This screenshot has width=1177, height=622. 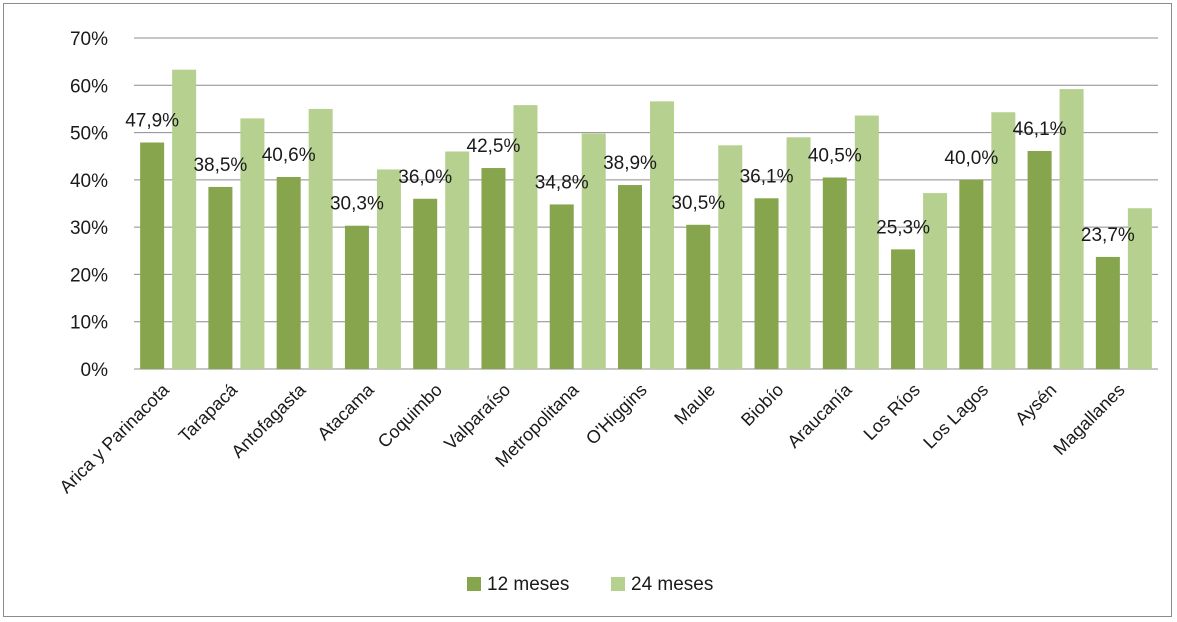 I want to click on data-label: 40,5%, so click(x=835, y=155).